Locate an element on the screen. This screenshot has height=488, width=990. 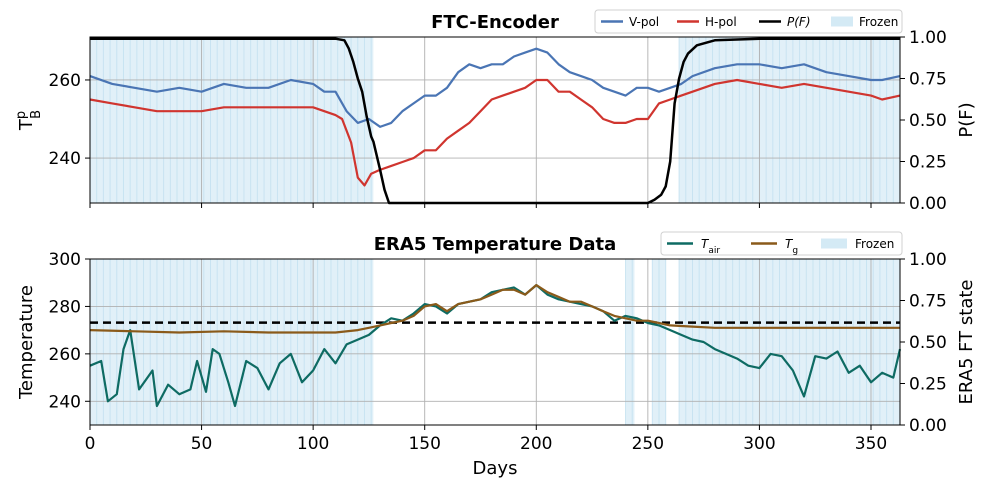
panel-title: ERA5 Temperature Data is located at coordinates (495, 244).